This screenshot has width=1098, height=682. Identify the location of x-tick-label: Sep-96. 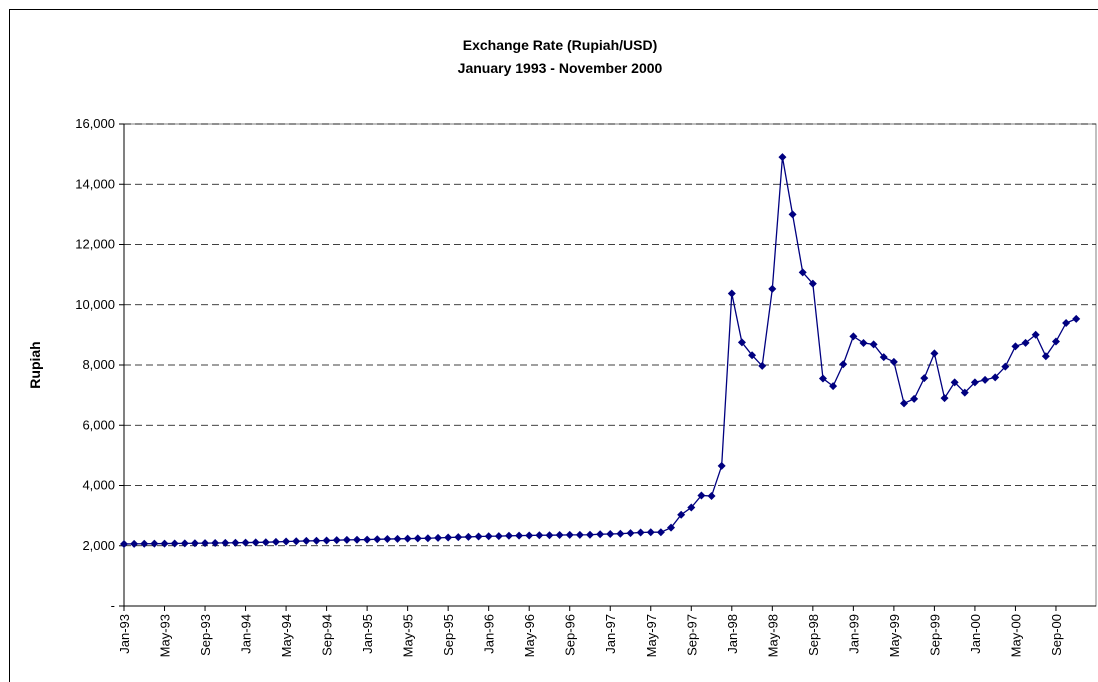
(570, 635).